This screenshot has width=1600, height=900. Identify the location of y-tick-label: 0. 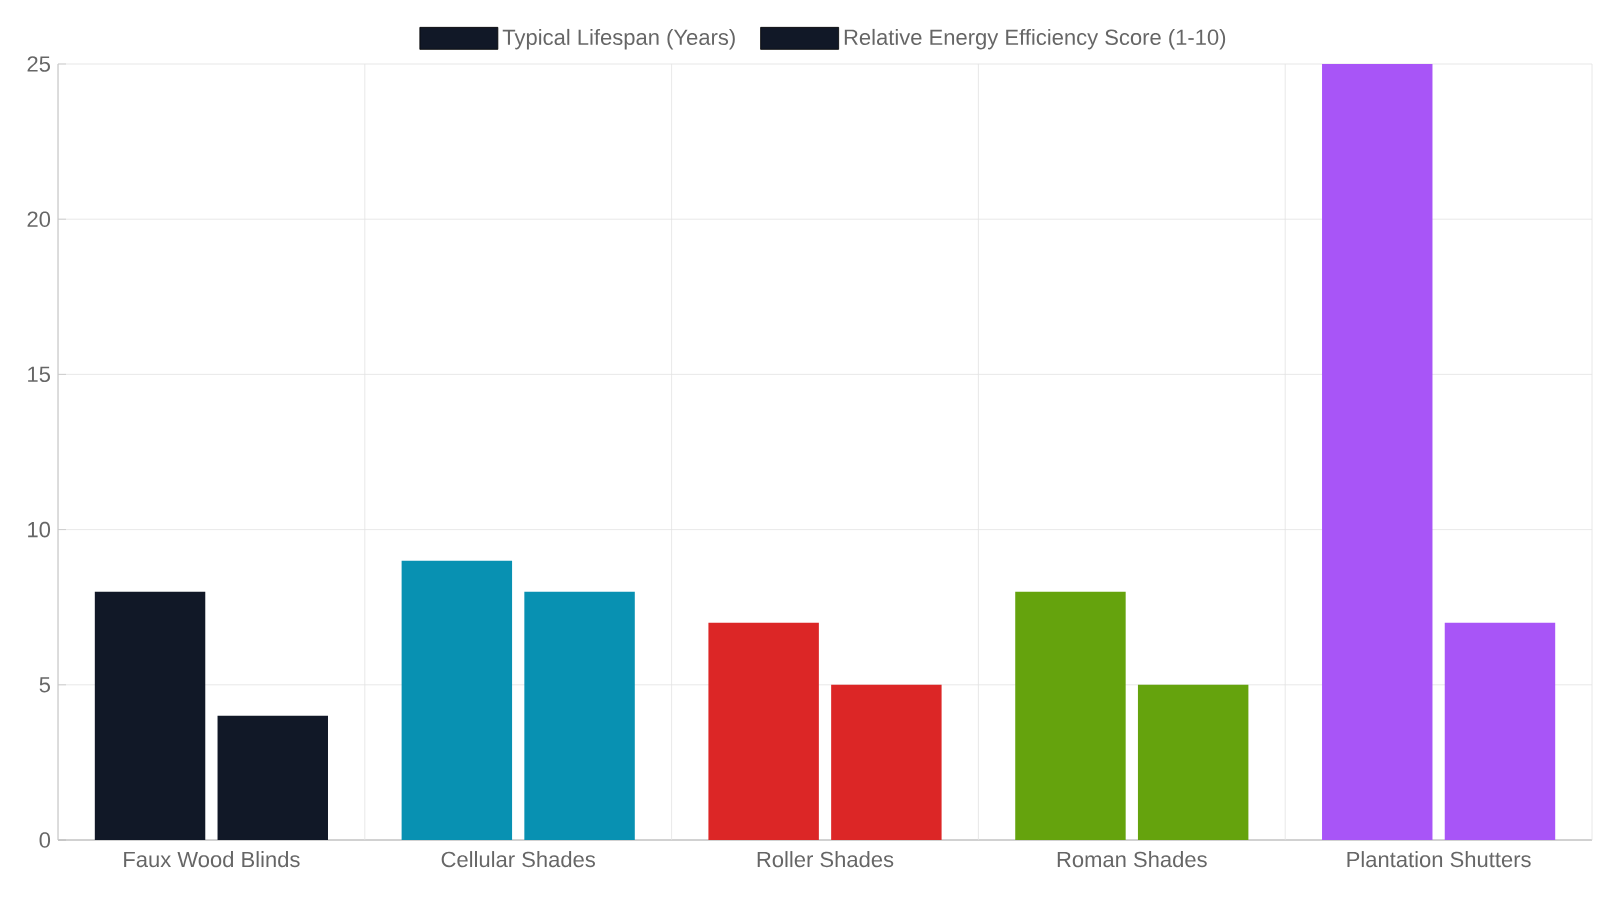
(45, 840).